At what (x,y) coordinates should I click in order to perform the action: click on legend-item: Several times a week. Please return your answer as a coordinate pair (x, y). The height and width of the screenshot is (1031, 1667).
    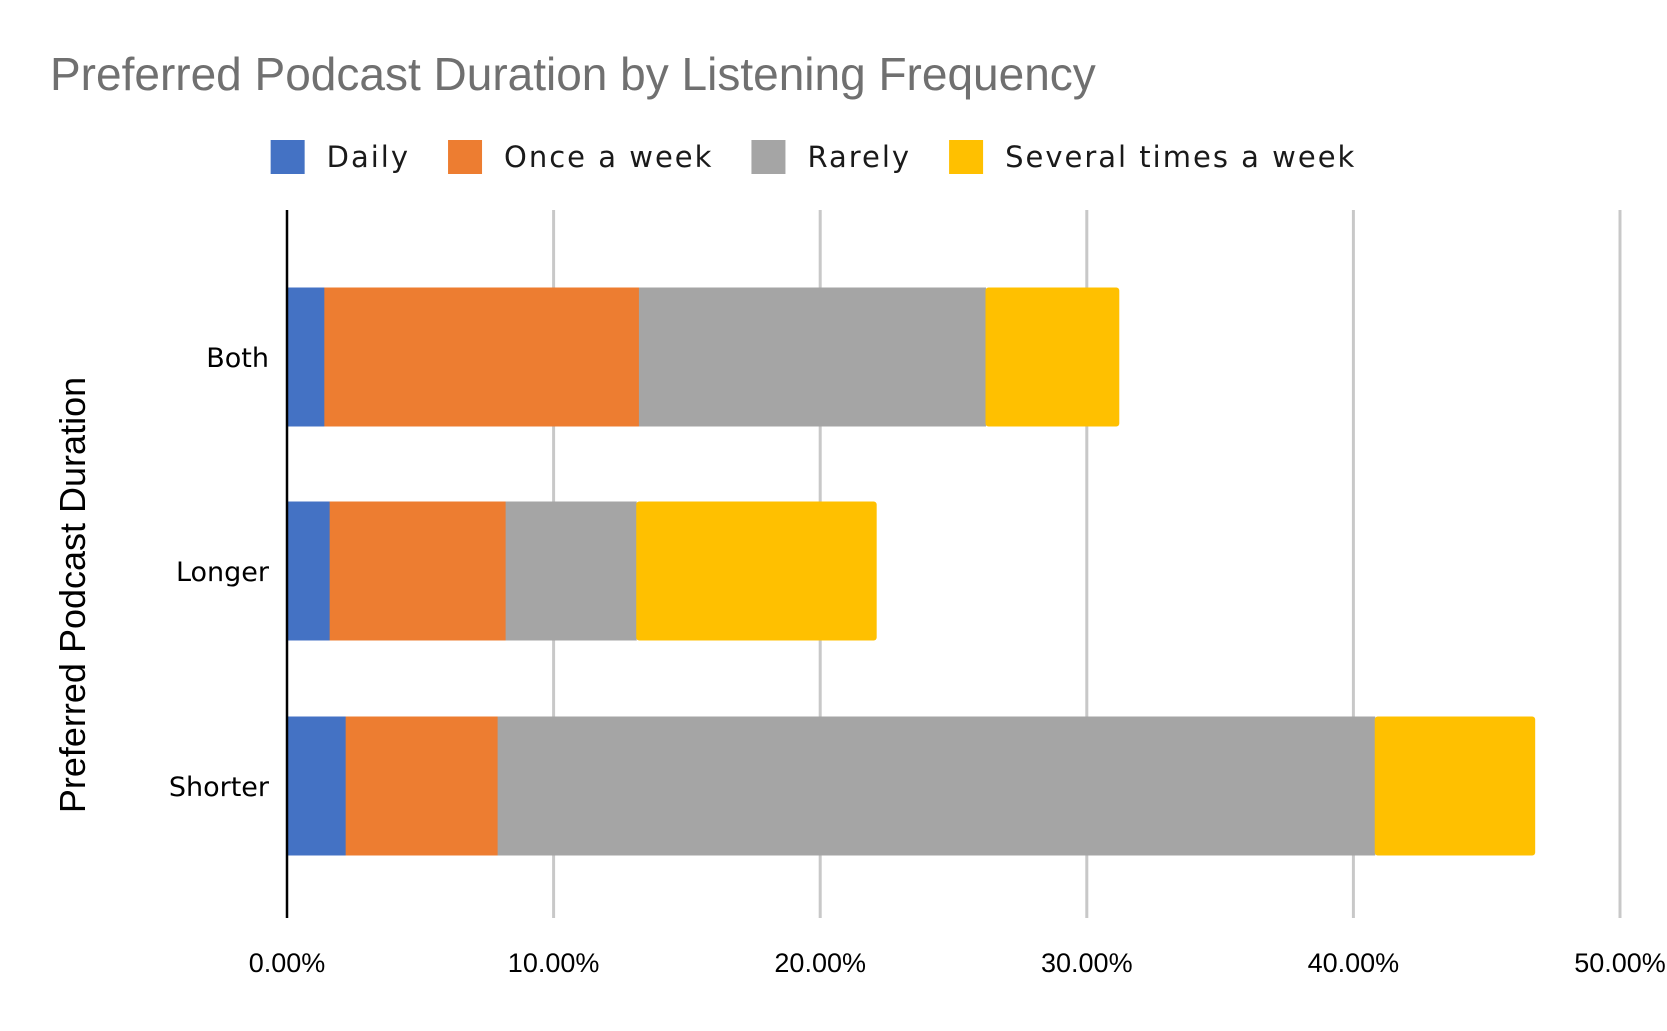
    Looking at the image, I should click on (1152, 157).